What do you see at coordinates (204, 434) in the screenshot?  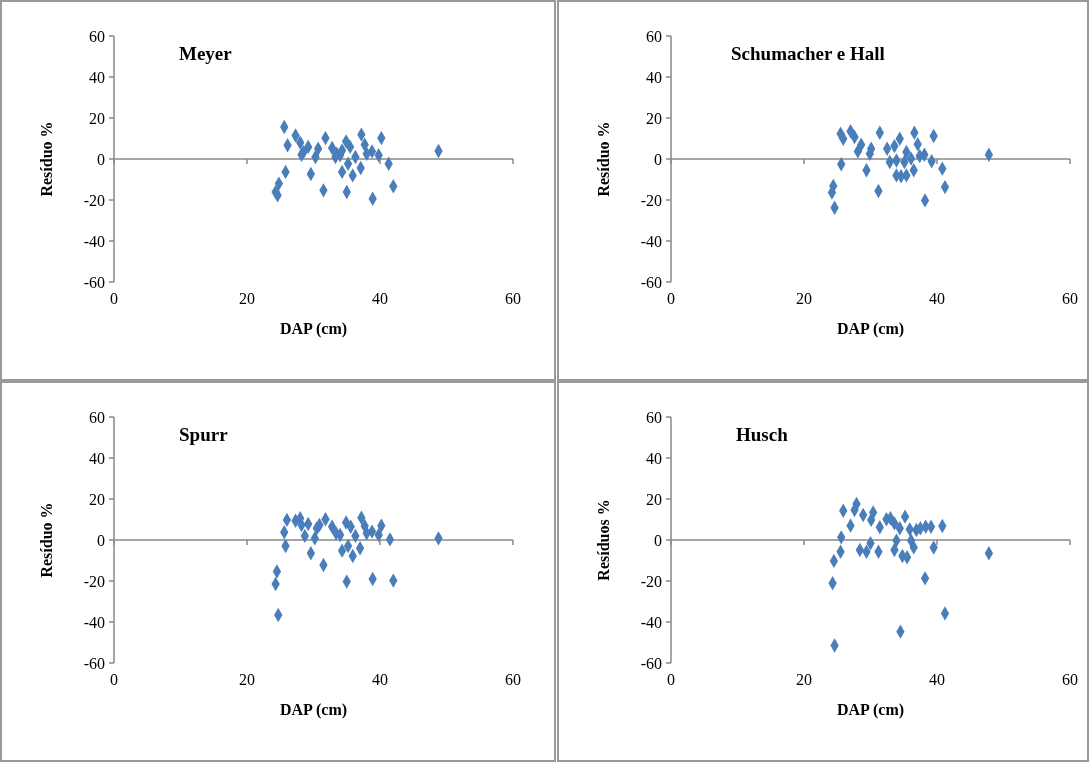 I see `chart-title: Spurr` at bounding box center [204, 434].